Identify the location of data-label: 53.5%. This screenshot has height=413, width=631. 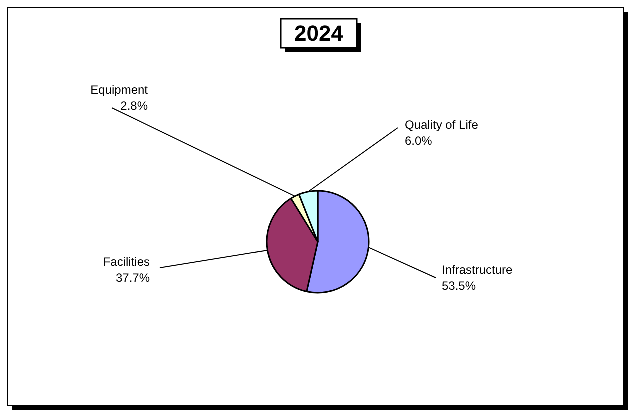
(459, 286).